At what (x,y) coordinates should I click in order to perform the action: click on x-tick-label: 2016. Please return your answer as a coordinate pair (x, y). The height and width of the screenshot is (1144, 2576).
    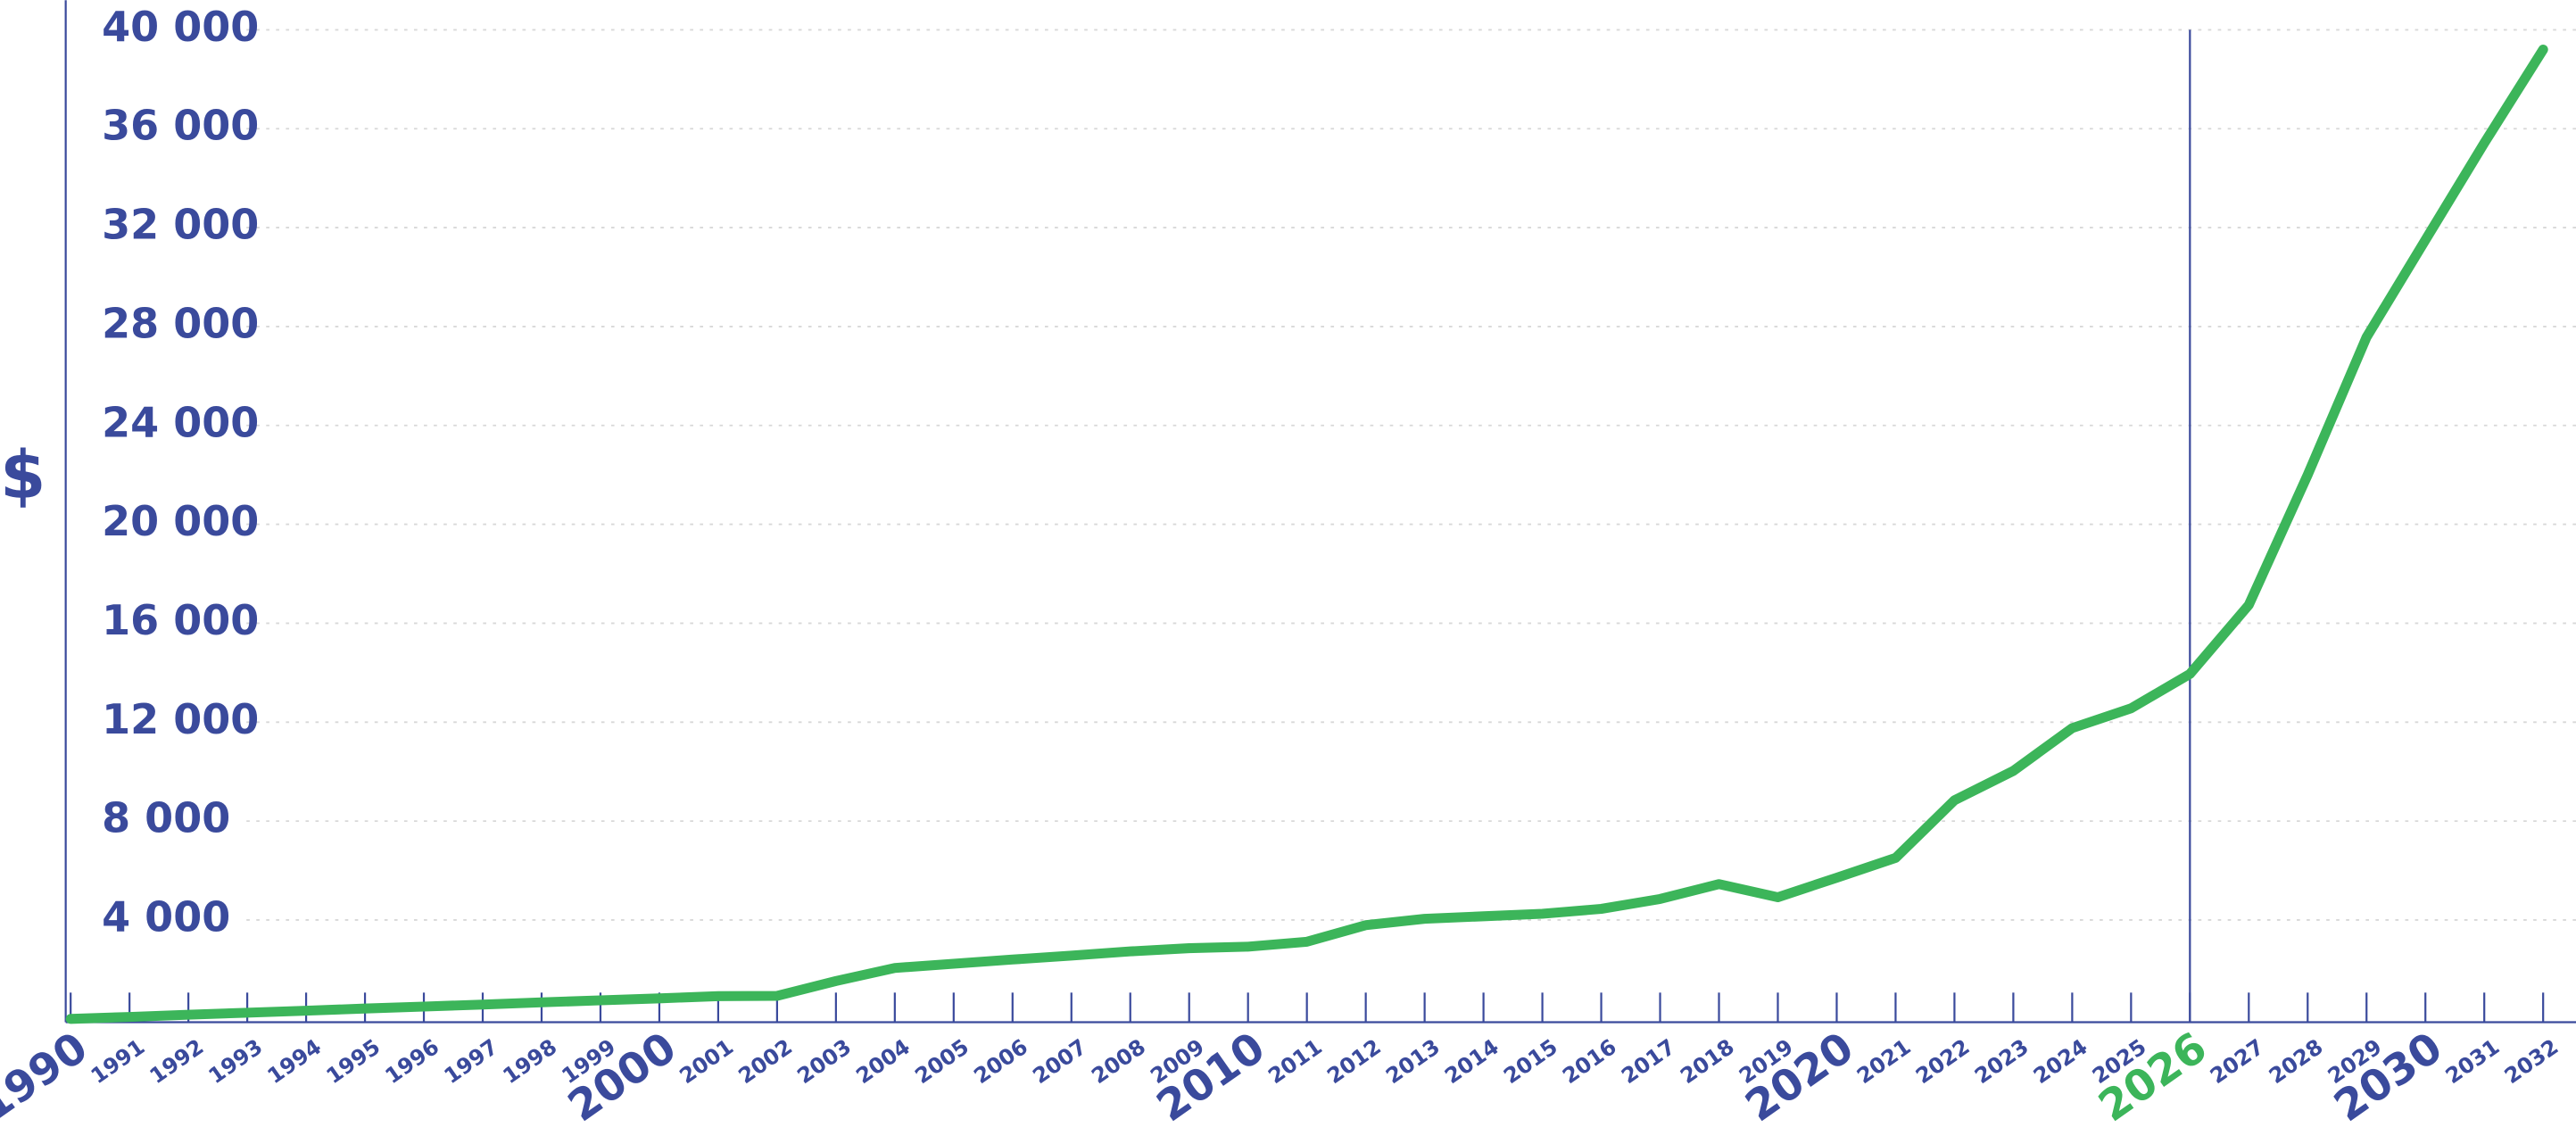
    Looking at the image, I should click on (1590, 1061).